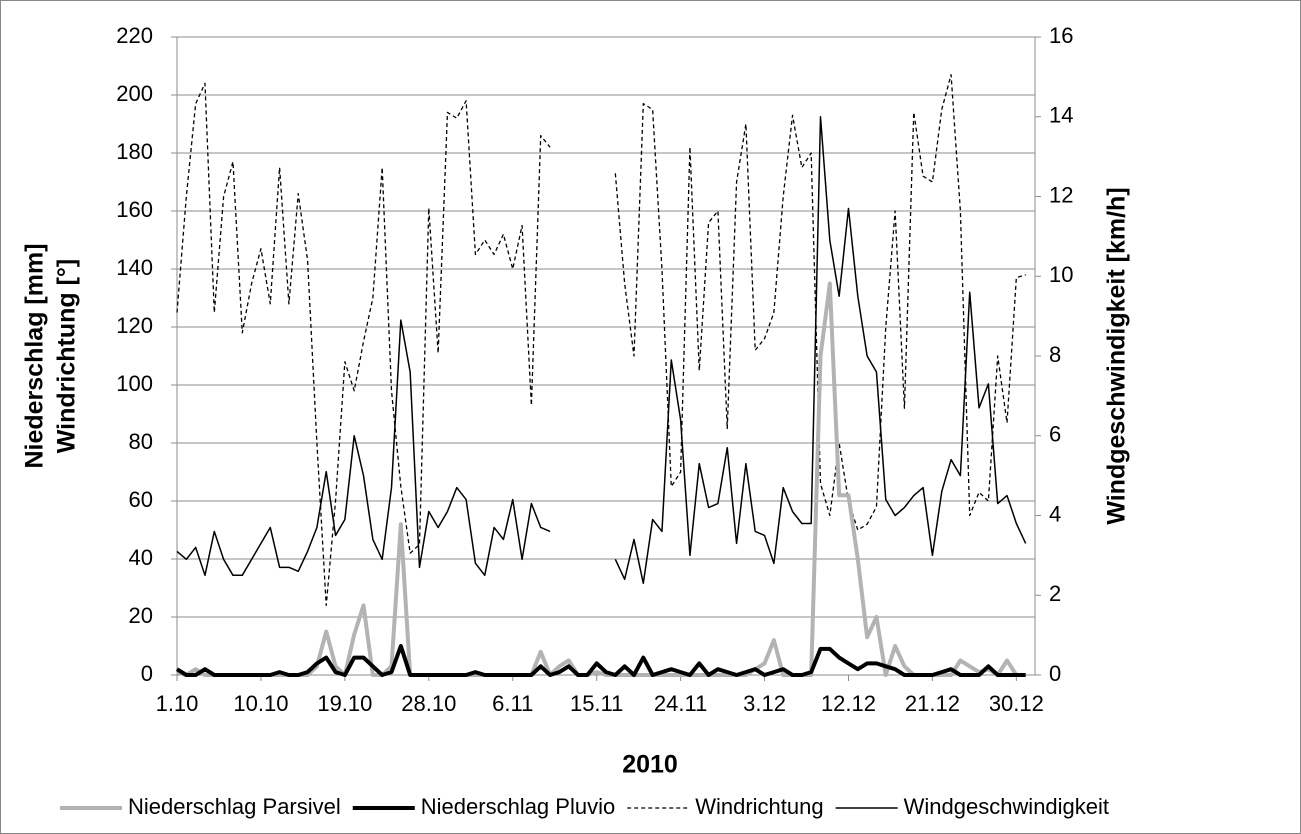  Describe the element at coordinates (141, 441) in the screenshot. I see `y-tick-label: 80` at that location.